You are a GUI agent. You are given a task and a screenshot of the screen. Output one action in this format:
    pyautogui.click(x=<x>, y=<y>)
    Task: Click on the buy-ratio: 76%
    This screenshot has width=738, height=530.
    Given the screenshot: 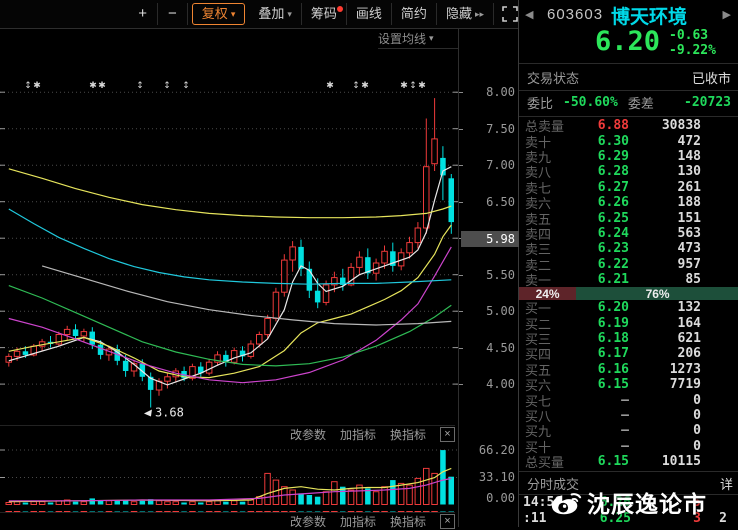 What is the action you would take?
    pyautogui.click(x=657, y=294)
    